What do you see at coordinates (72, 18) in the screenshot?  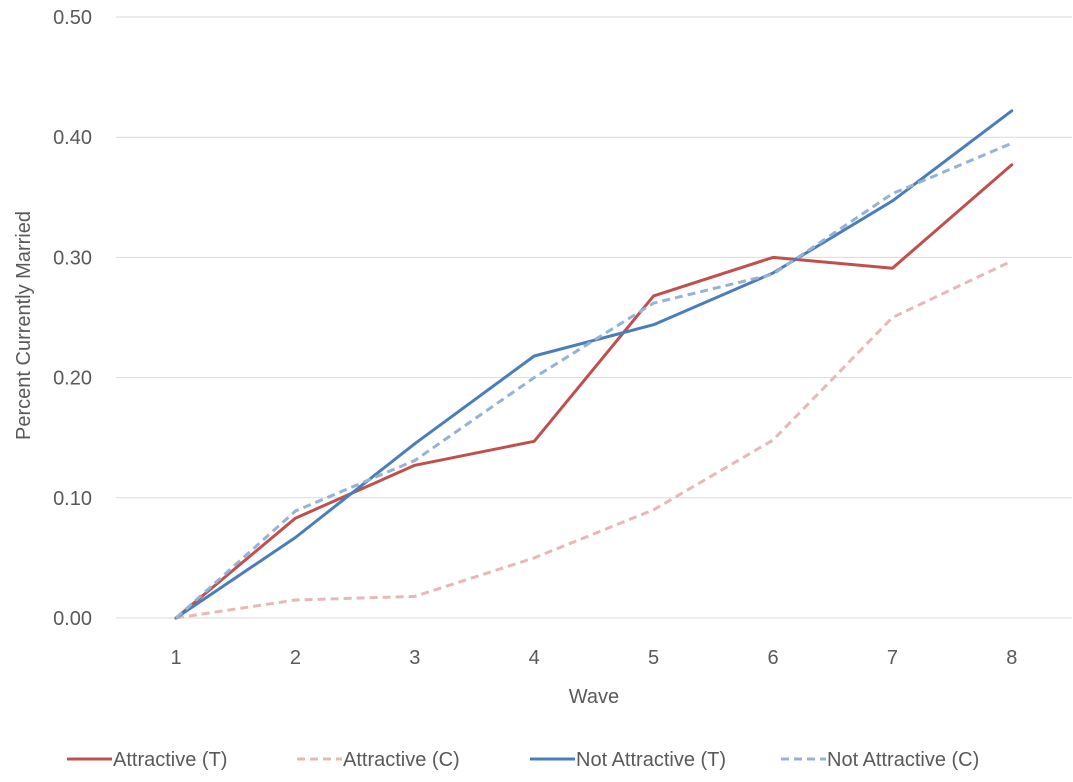 I see `y-tick-label: 0.50` at bounding box center [72, 18].